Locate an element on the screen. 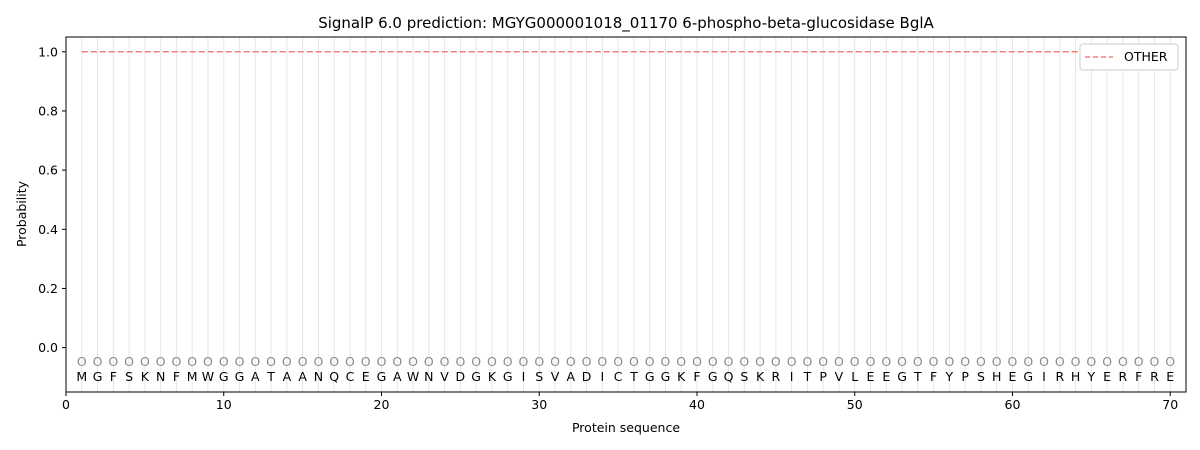 The width and height of the screenshot is (1200, 450). residue-marker-36: O is located at coordinates (634, 361).